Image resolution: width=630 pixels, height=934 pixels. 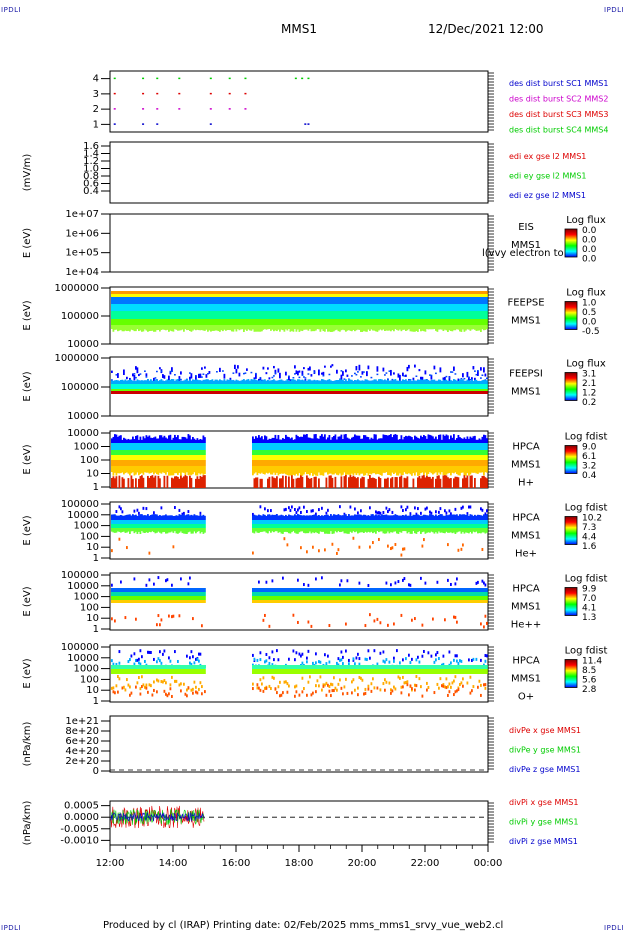 I want to click on y-tick-label: 1.0, so click(x=91, y=169).